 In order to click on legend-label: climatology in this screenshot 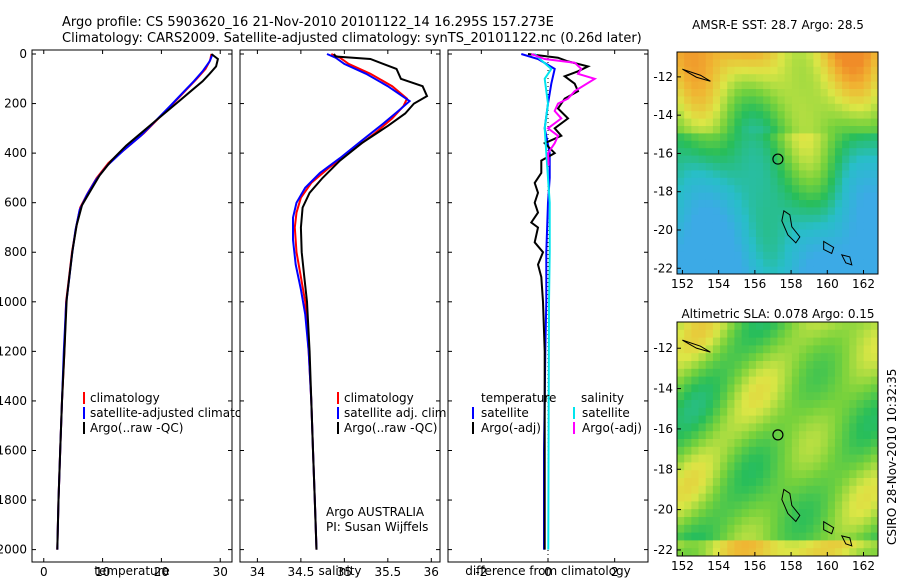, I will do `click(379, 398)`.